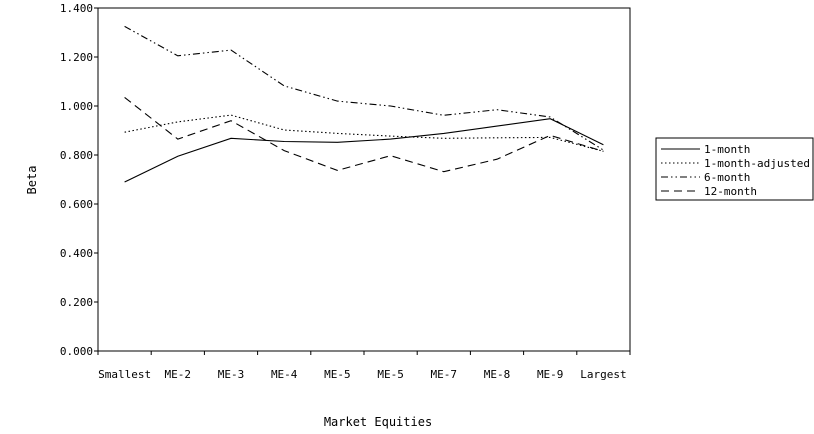 Image resolution: width=814 pixels, height=434 pixels. What do you see at coordinates (444, 374) in the screenshot?
I see `x-tick-label: ME-7` at bounding box center [444, 374].